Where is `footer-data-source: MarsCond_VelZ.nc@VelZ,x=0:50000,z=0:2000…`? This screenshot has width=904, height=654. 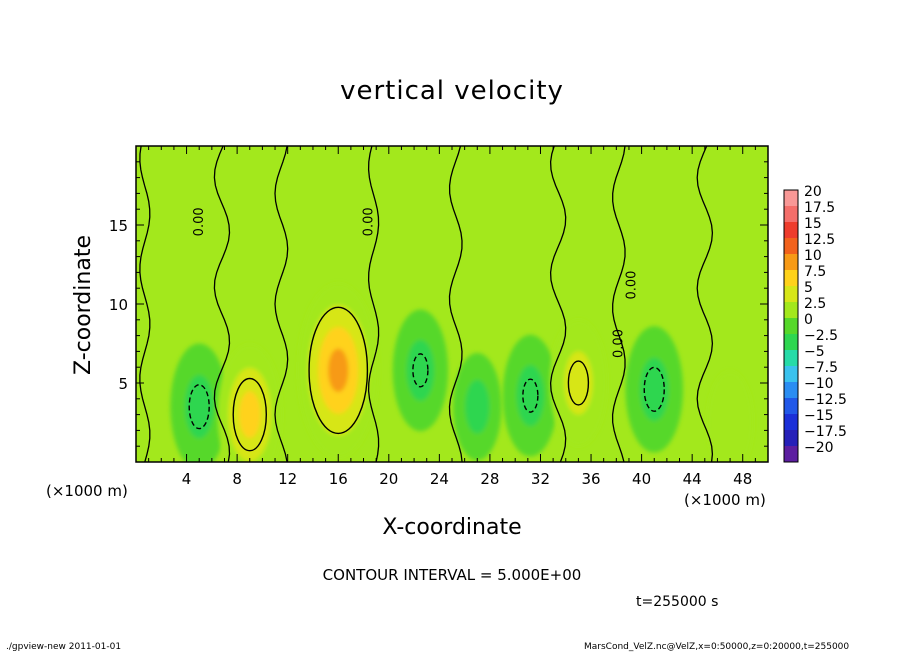
footer-data-source: MarsCond_VelZ.nc@VelZ,x=0:50000,z=0:2000… is located at coordinates (717, 647).